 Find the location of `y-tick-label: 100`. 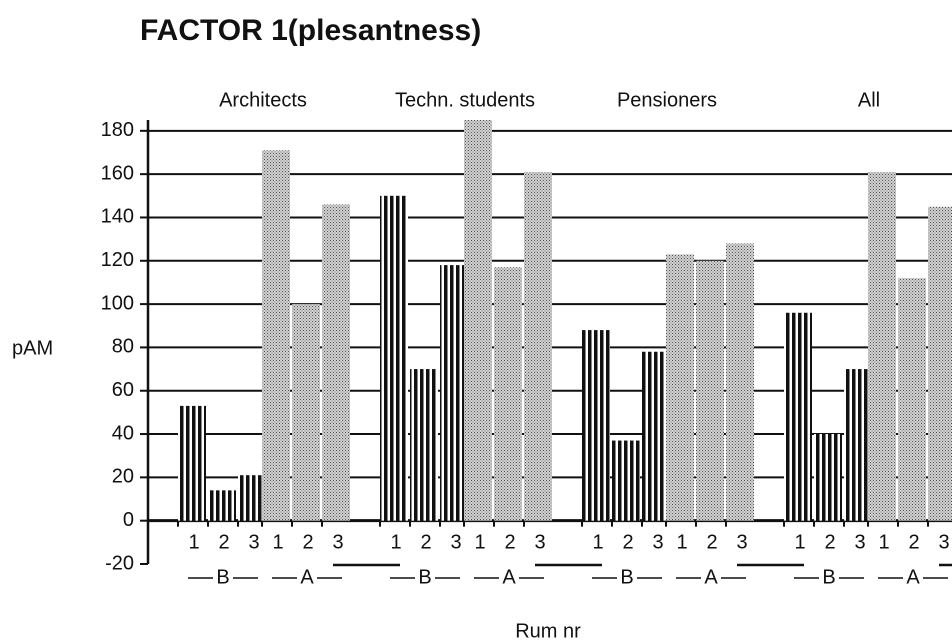

y-tick-label: 100 is located at coordinates (117, 303).